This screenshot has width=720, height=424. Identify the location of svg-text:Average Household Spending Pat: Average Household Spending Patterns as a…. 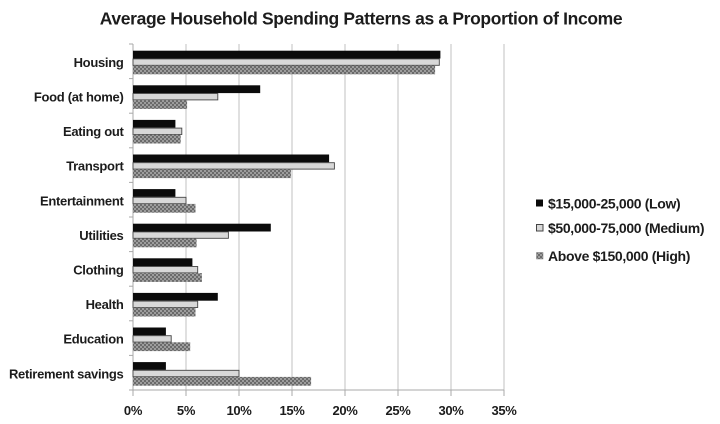
(361, 19).